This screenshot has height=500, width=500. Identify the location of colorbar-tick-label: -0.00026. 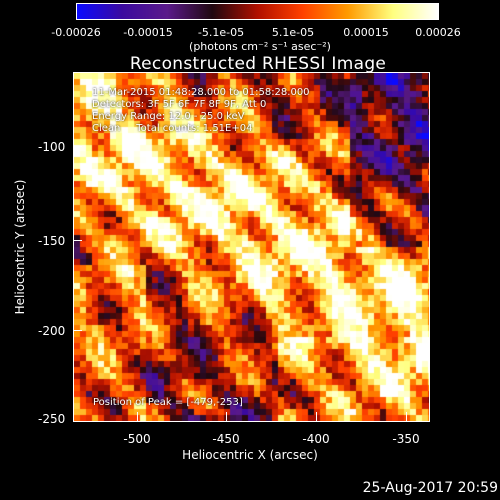
(76, 32).